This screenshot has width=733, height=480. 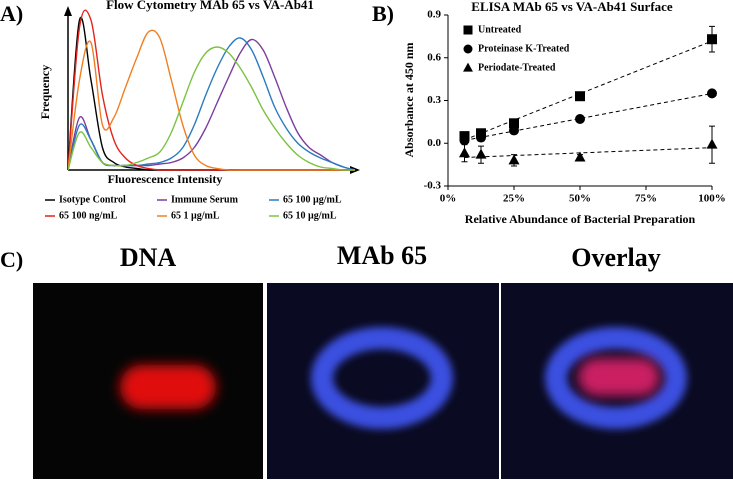 I want to click on legend-label: Periodate-Treated, so click(x=517, y=67).